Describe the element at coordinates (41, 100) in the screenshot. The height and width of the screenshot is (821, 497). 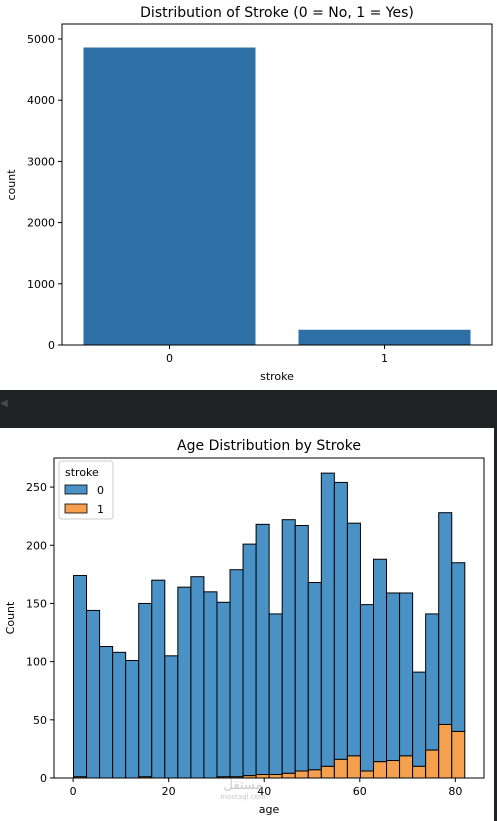
I see `y-tick-label: 4000` at that location.